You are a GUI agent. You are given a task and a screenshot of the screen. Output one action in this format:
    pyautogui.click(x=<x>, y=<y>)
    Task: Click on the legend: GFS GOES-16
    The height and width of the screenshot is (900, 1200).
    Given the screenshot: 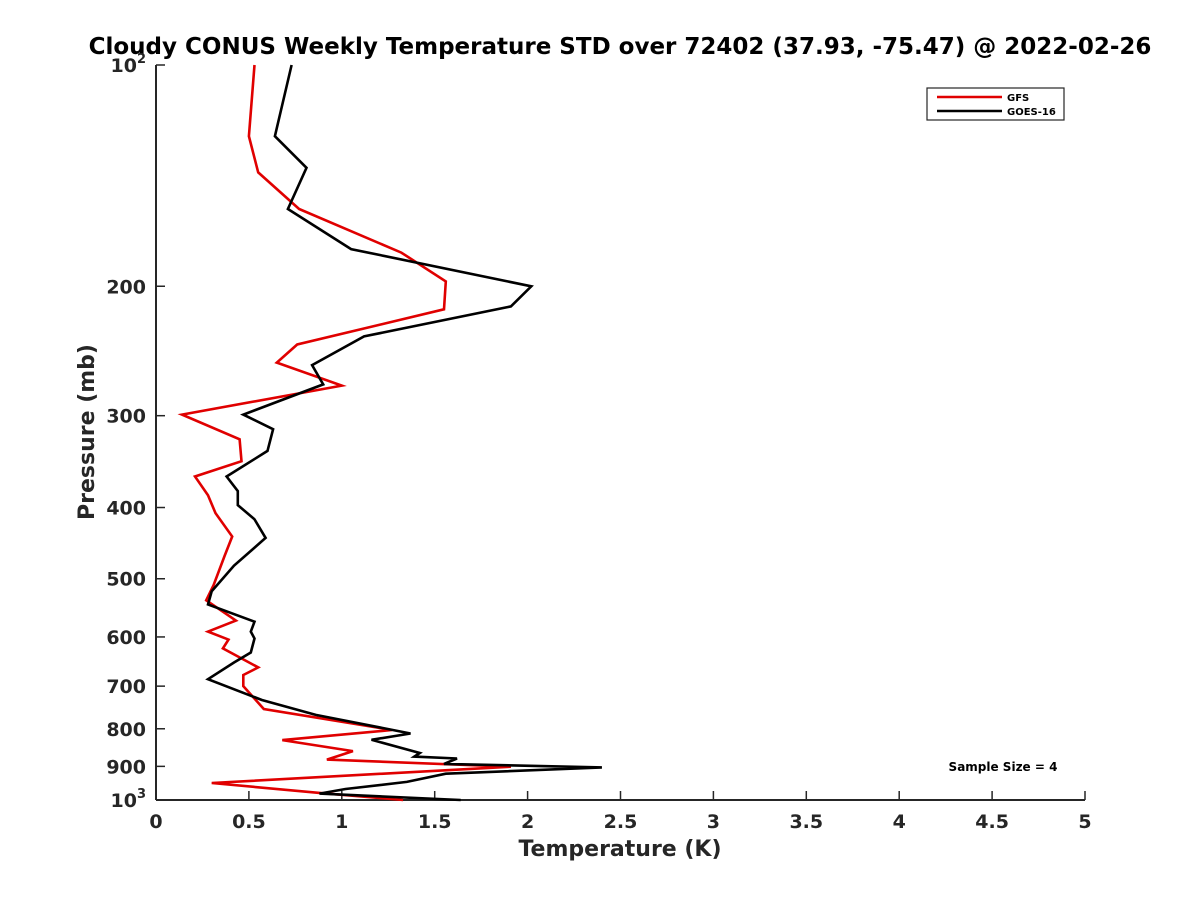 What is the action you would take?
    pyautogui.click(x=995, y=104)
    